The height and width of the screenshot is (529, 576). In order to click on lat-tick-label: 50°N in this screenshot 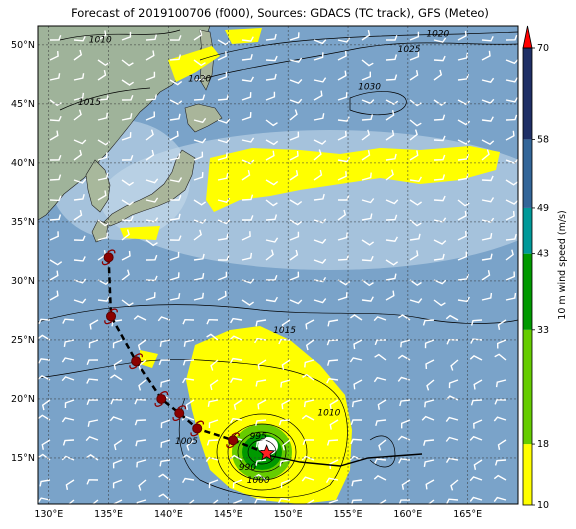, I will do `click(23, 45)`.